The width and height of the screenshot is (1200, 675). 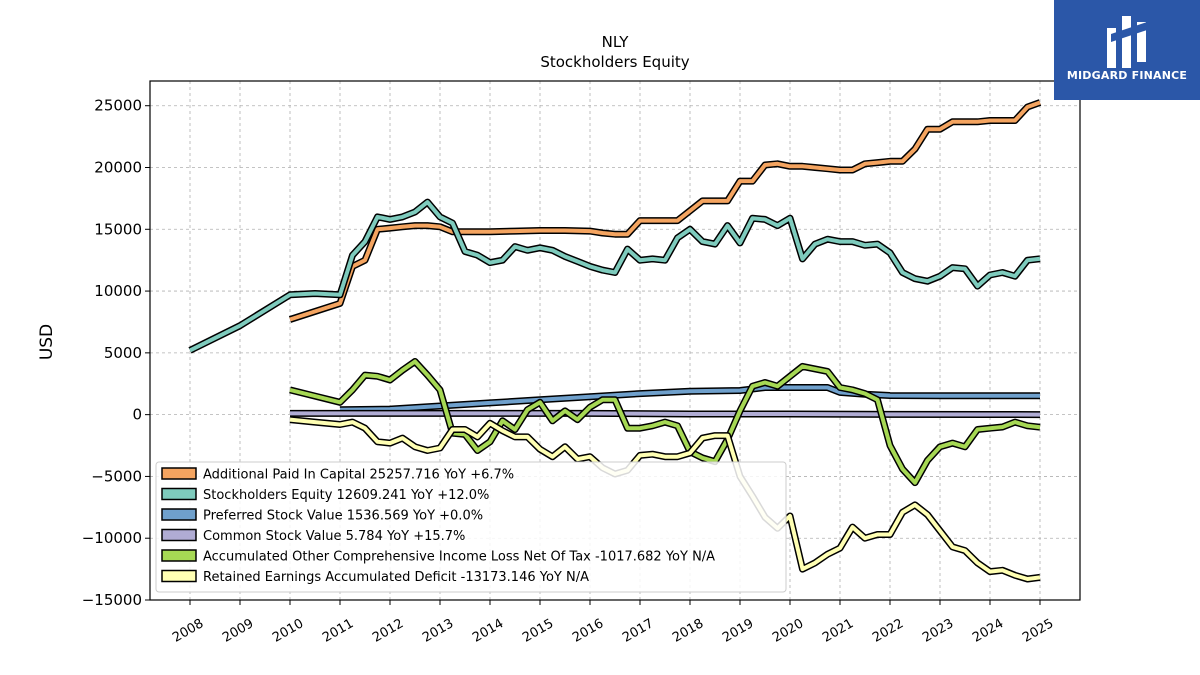 I want to click on legend-box, so click(x=471, y=527).